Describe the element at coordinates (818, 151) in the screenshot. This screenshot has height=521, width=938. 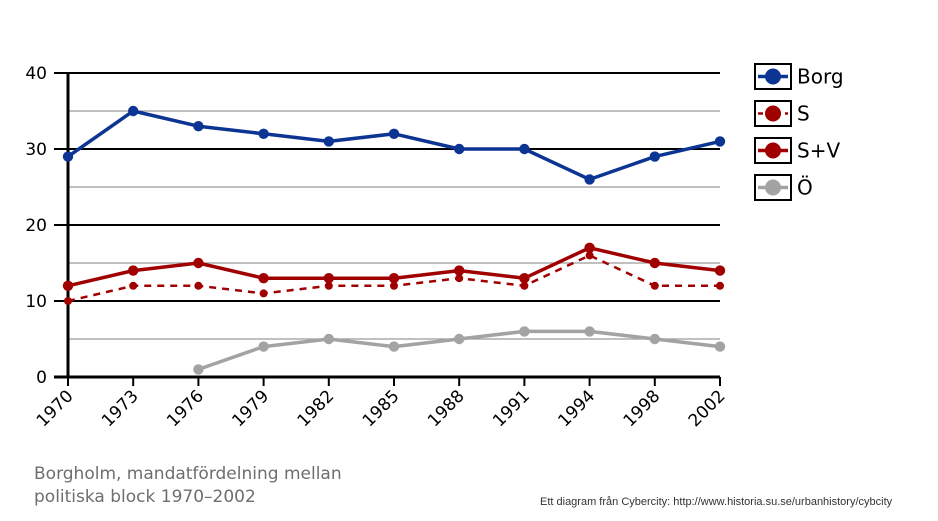
I see `legend-label: S+V` at that location.